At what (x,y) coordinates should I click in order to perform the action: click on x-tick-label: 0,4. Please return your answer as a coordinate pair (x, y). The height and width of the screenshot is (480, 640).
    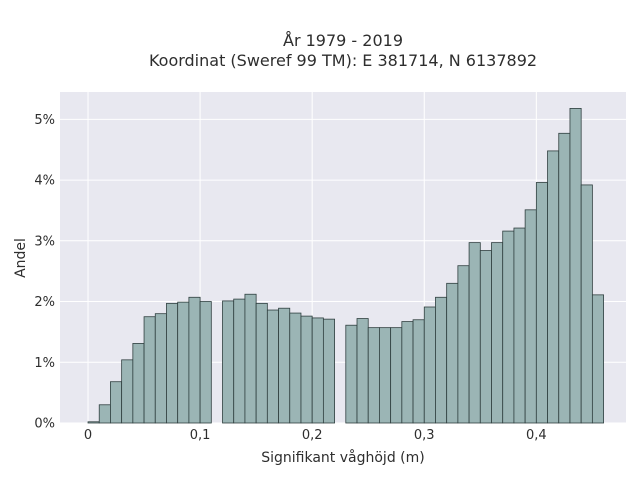
    Looking at the image, I should click on (536, 435).